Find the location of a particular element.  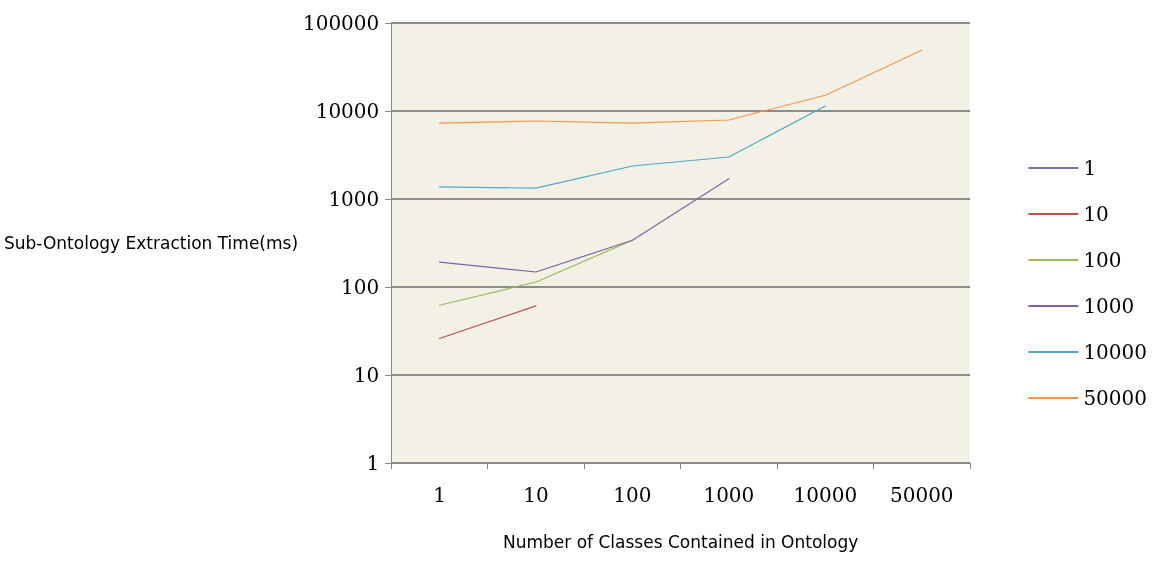

legend-label: 100 is located at coordinates (1102, 260).